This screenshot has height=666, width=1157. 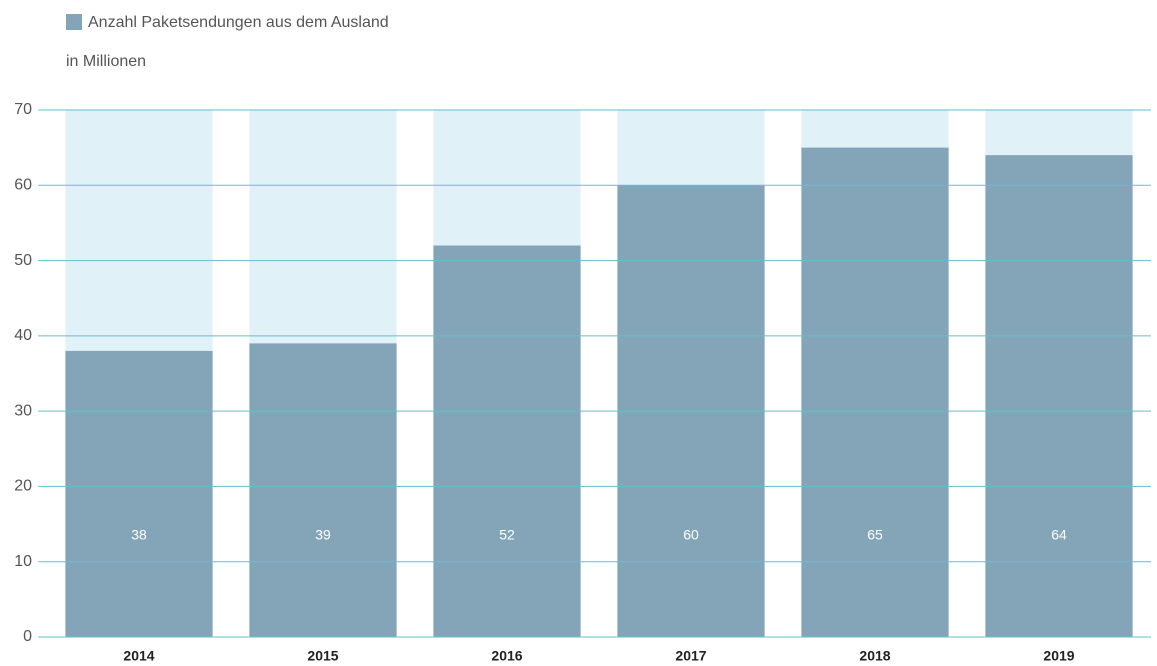 I want to click on x-tick-label: 2018, so click(x=874, y=656).